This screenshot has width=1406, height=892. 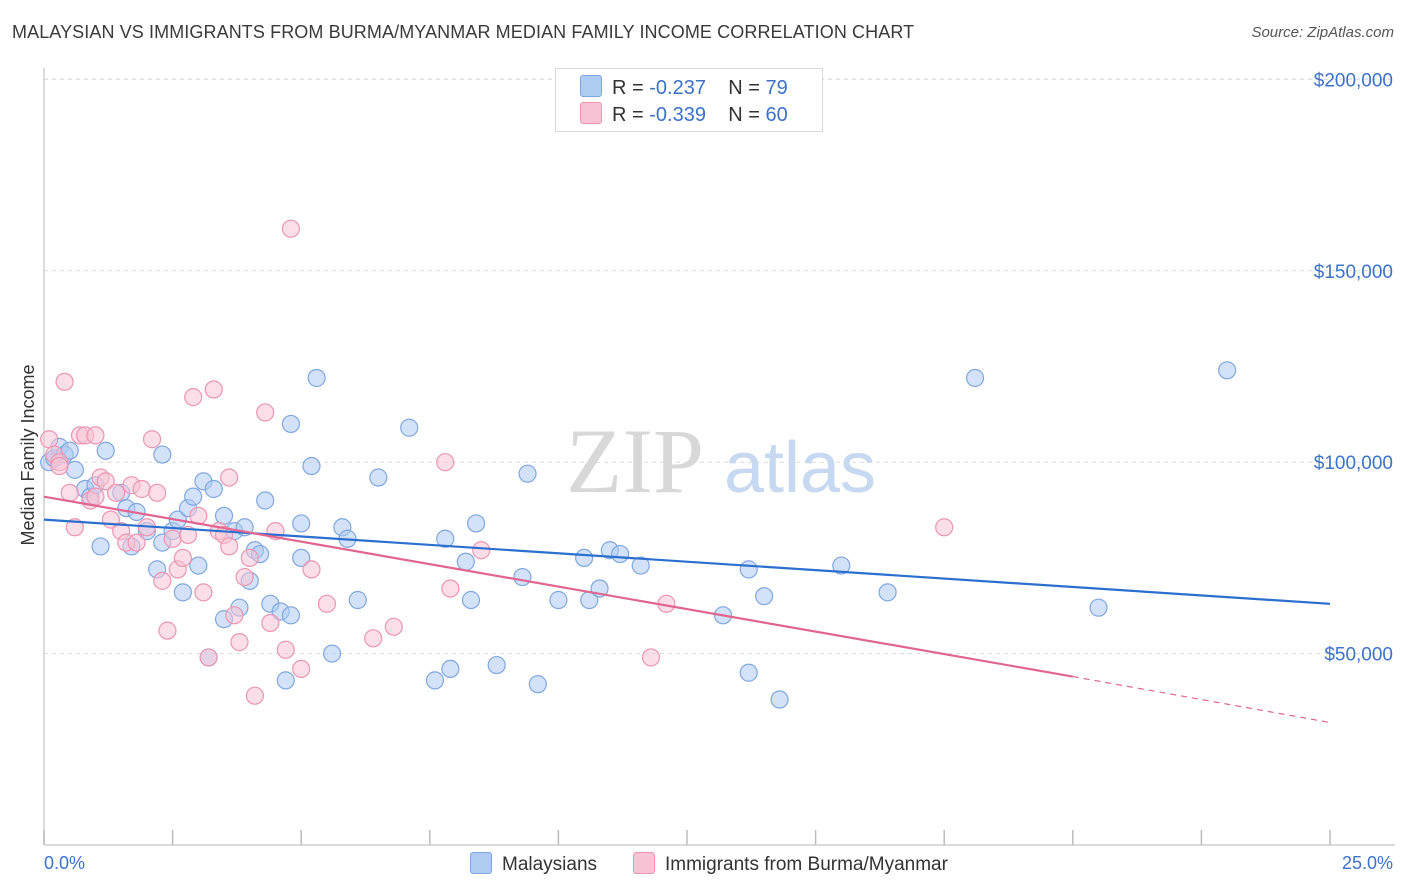 What do you see at coordinates (677, 115) in the screenshot?
I see `r-value: -0.339` at bounding box center [677, 115].